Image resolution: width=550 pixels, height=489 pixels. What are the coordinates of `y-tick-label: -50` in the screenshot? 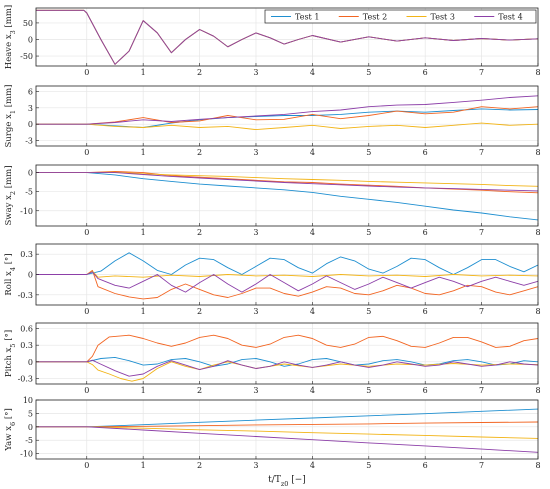 It's located at (26, 56).